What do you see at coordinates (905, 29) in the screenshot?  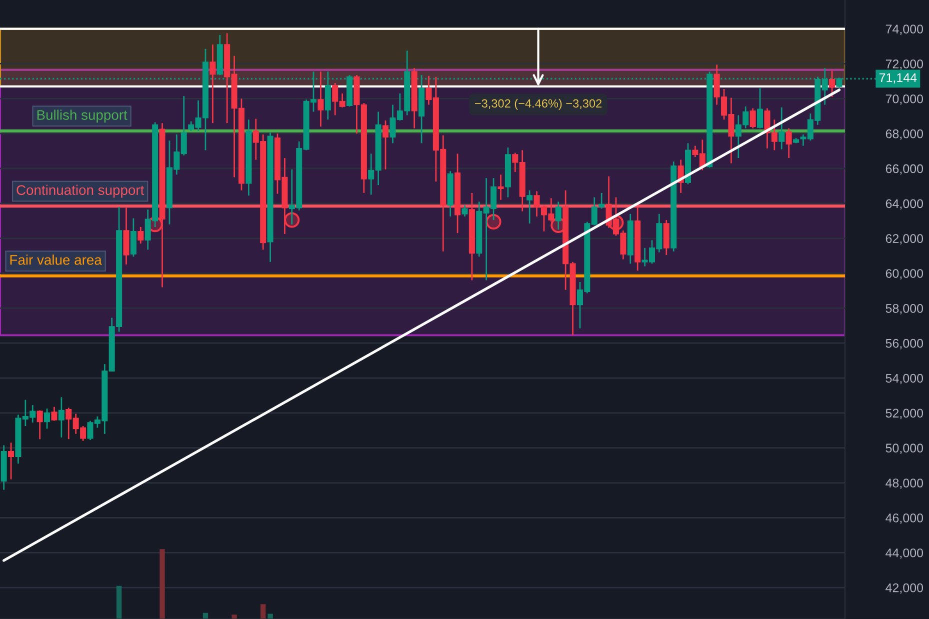 I see `y-tick-label: 74,000` at bounding box center [905, 29].